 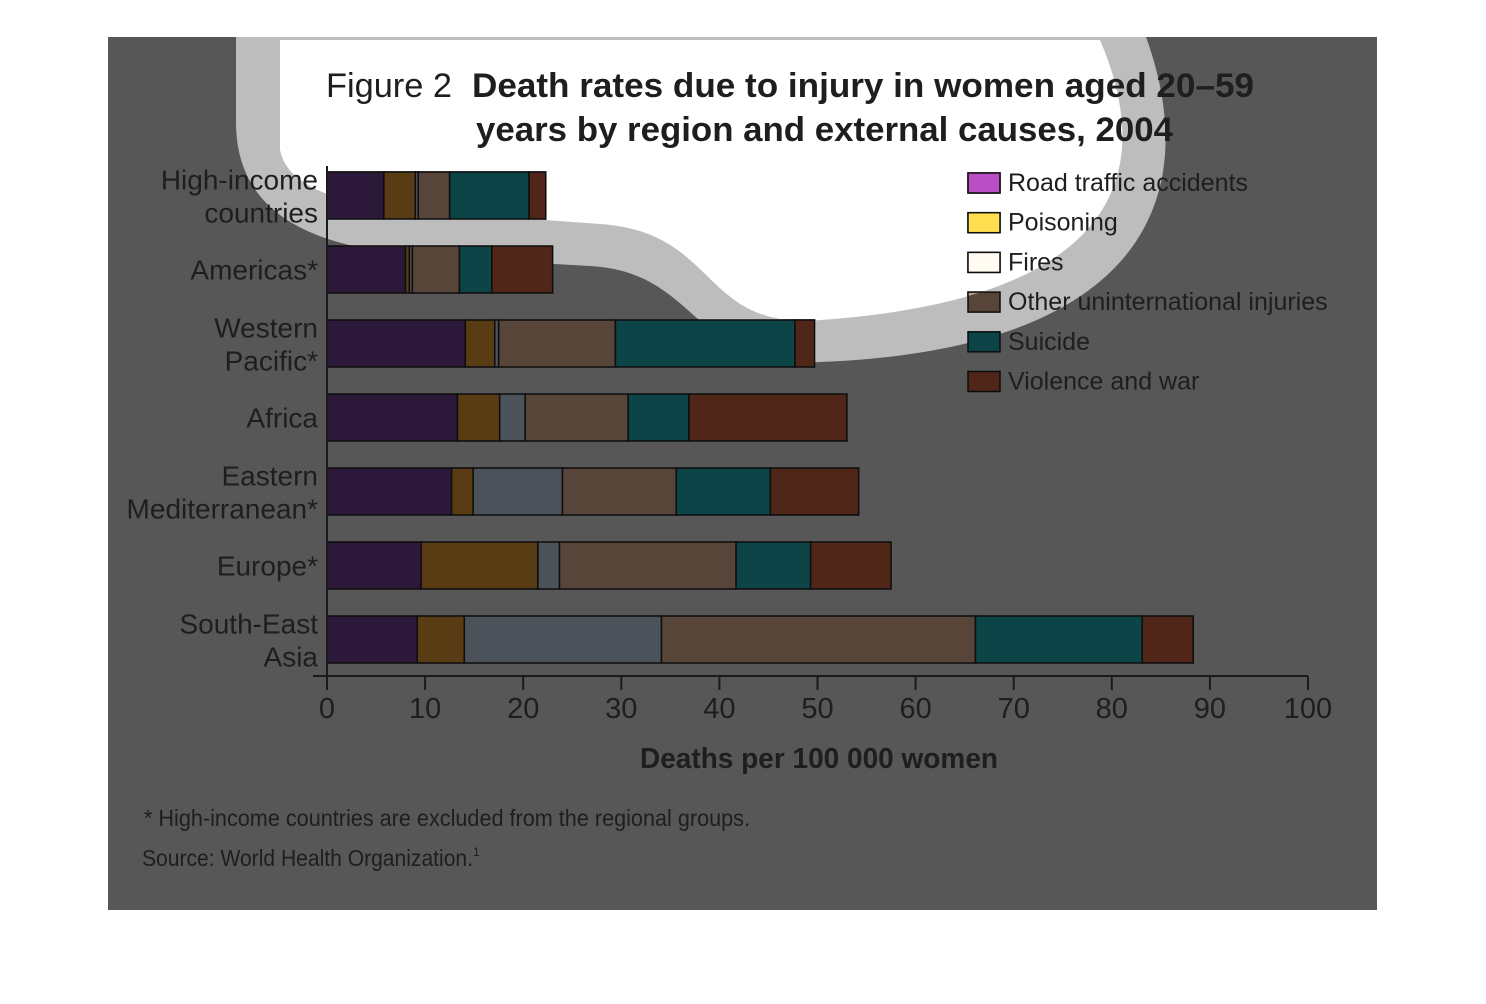 What do you see at coordinates (327, 709) in the screenshot?
I see `x-tick-label: 0` at bounding box center [327, 709].